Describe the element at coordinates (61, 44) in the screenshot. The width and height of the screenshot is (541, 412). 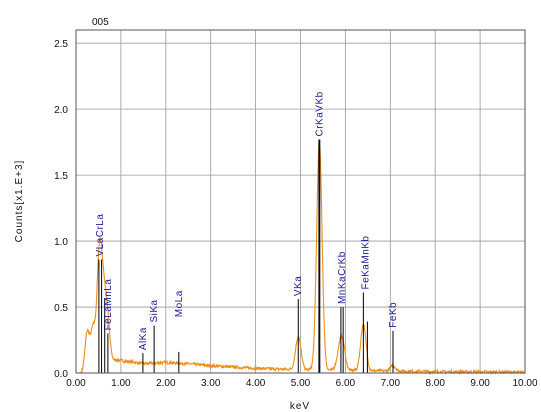
I see `y-tick-label: 2.5` at that location.